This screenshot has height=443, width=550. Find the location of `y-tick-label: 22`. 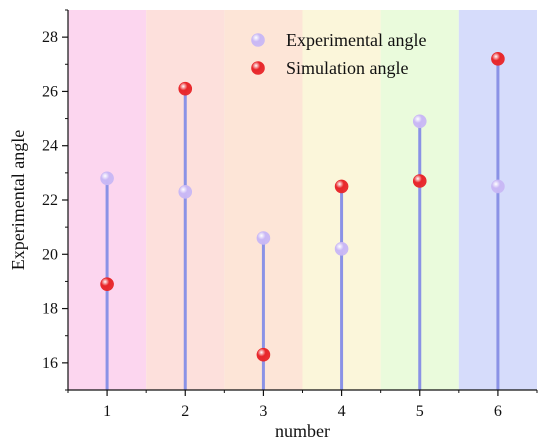

y-tick-label: 22 is located at coordinates (50, 200).